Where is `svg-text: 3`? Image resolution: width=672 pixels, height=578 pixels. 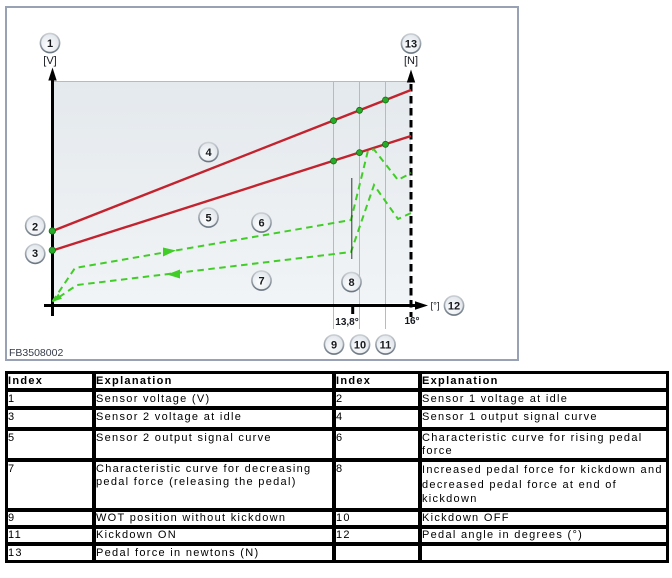
svg-text: 3 is located at coordinates (35, 254).